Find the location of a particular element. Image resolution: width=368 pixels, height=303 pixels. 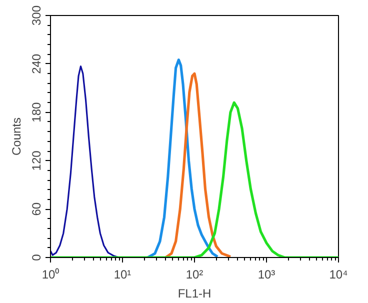

x-tick-label: 10⁴ is located at coordinates (338, 275).